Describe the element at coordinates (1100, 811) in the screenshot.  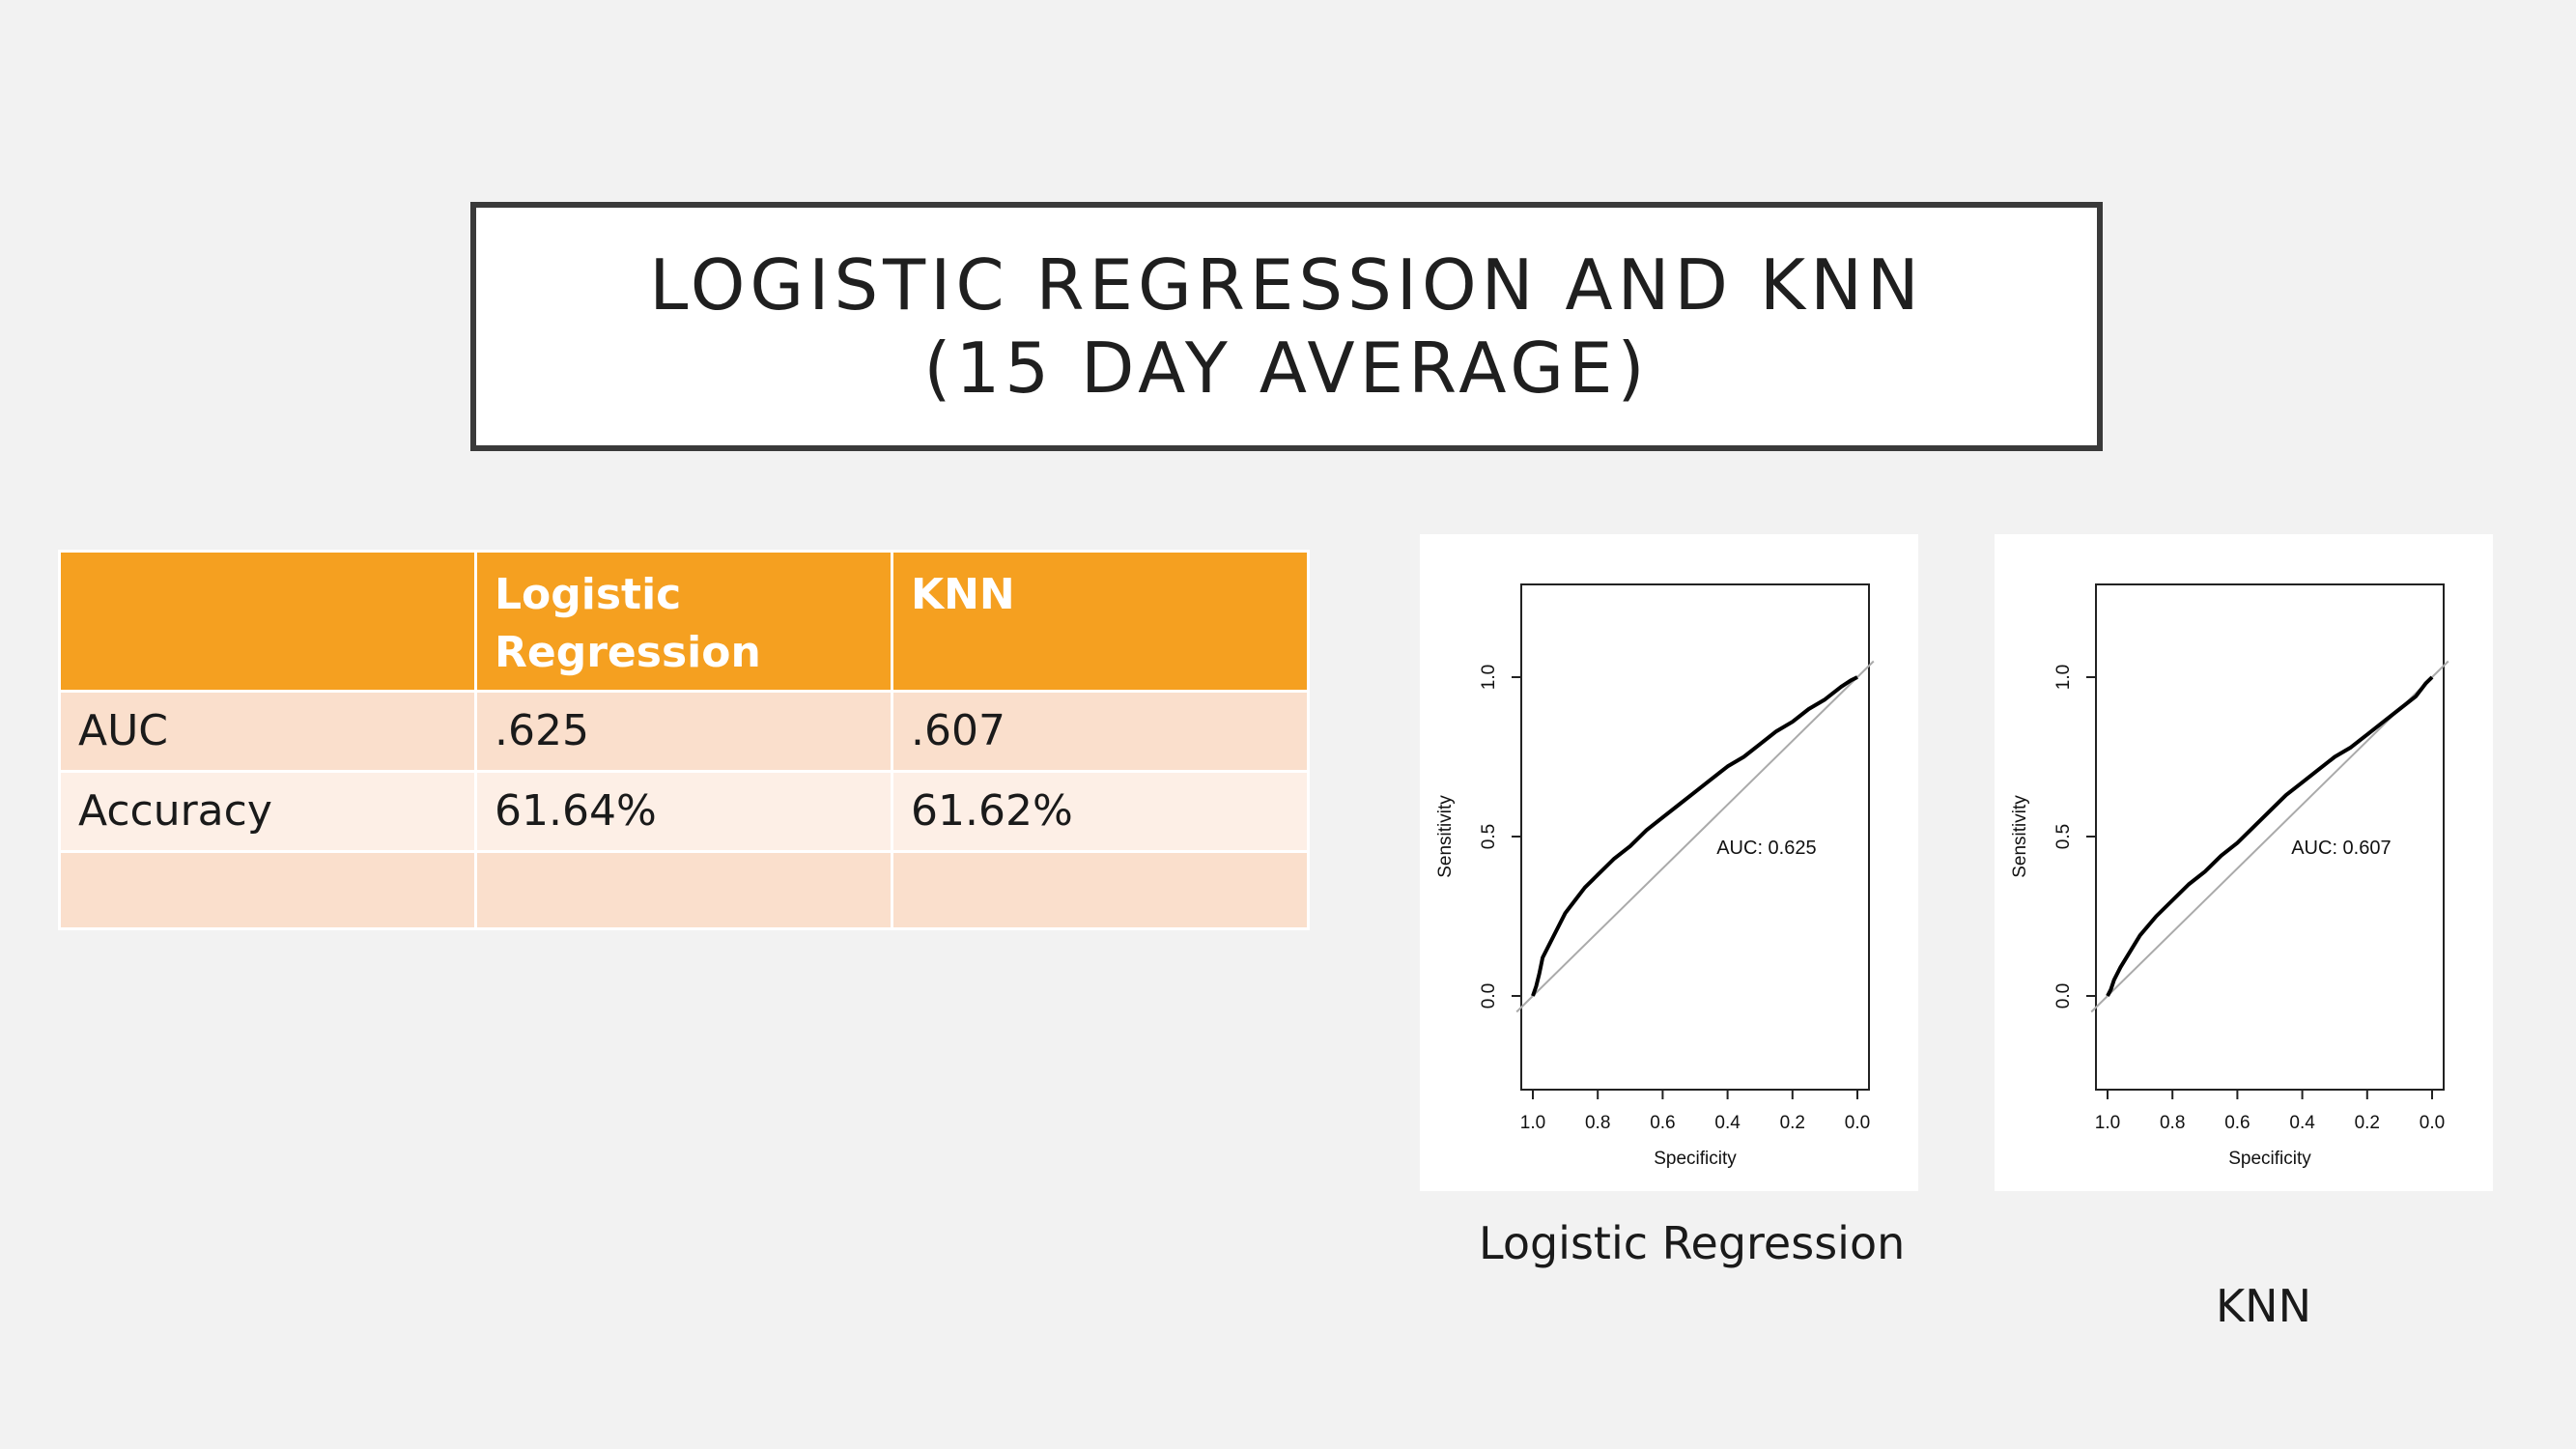
I see `table-cell: 61.62%` at that location.